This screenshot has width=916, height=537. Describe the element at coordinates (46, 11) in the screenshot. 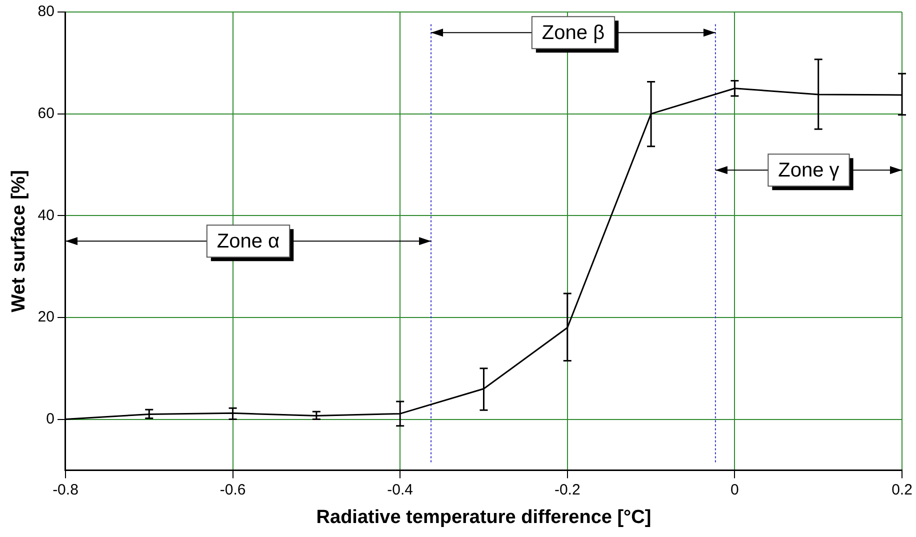

I see `y-tick-label: 80` at that location.